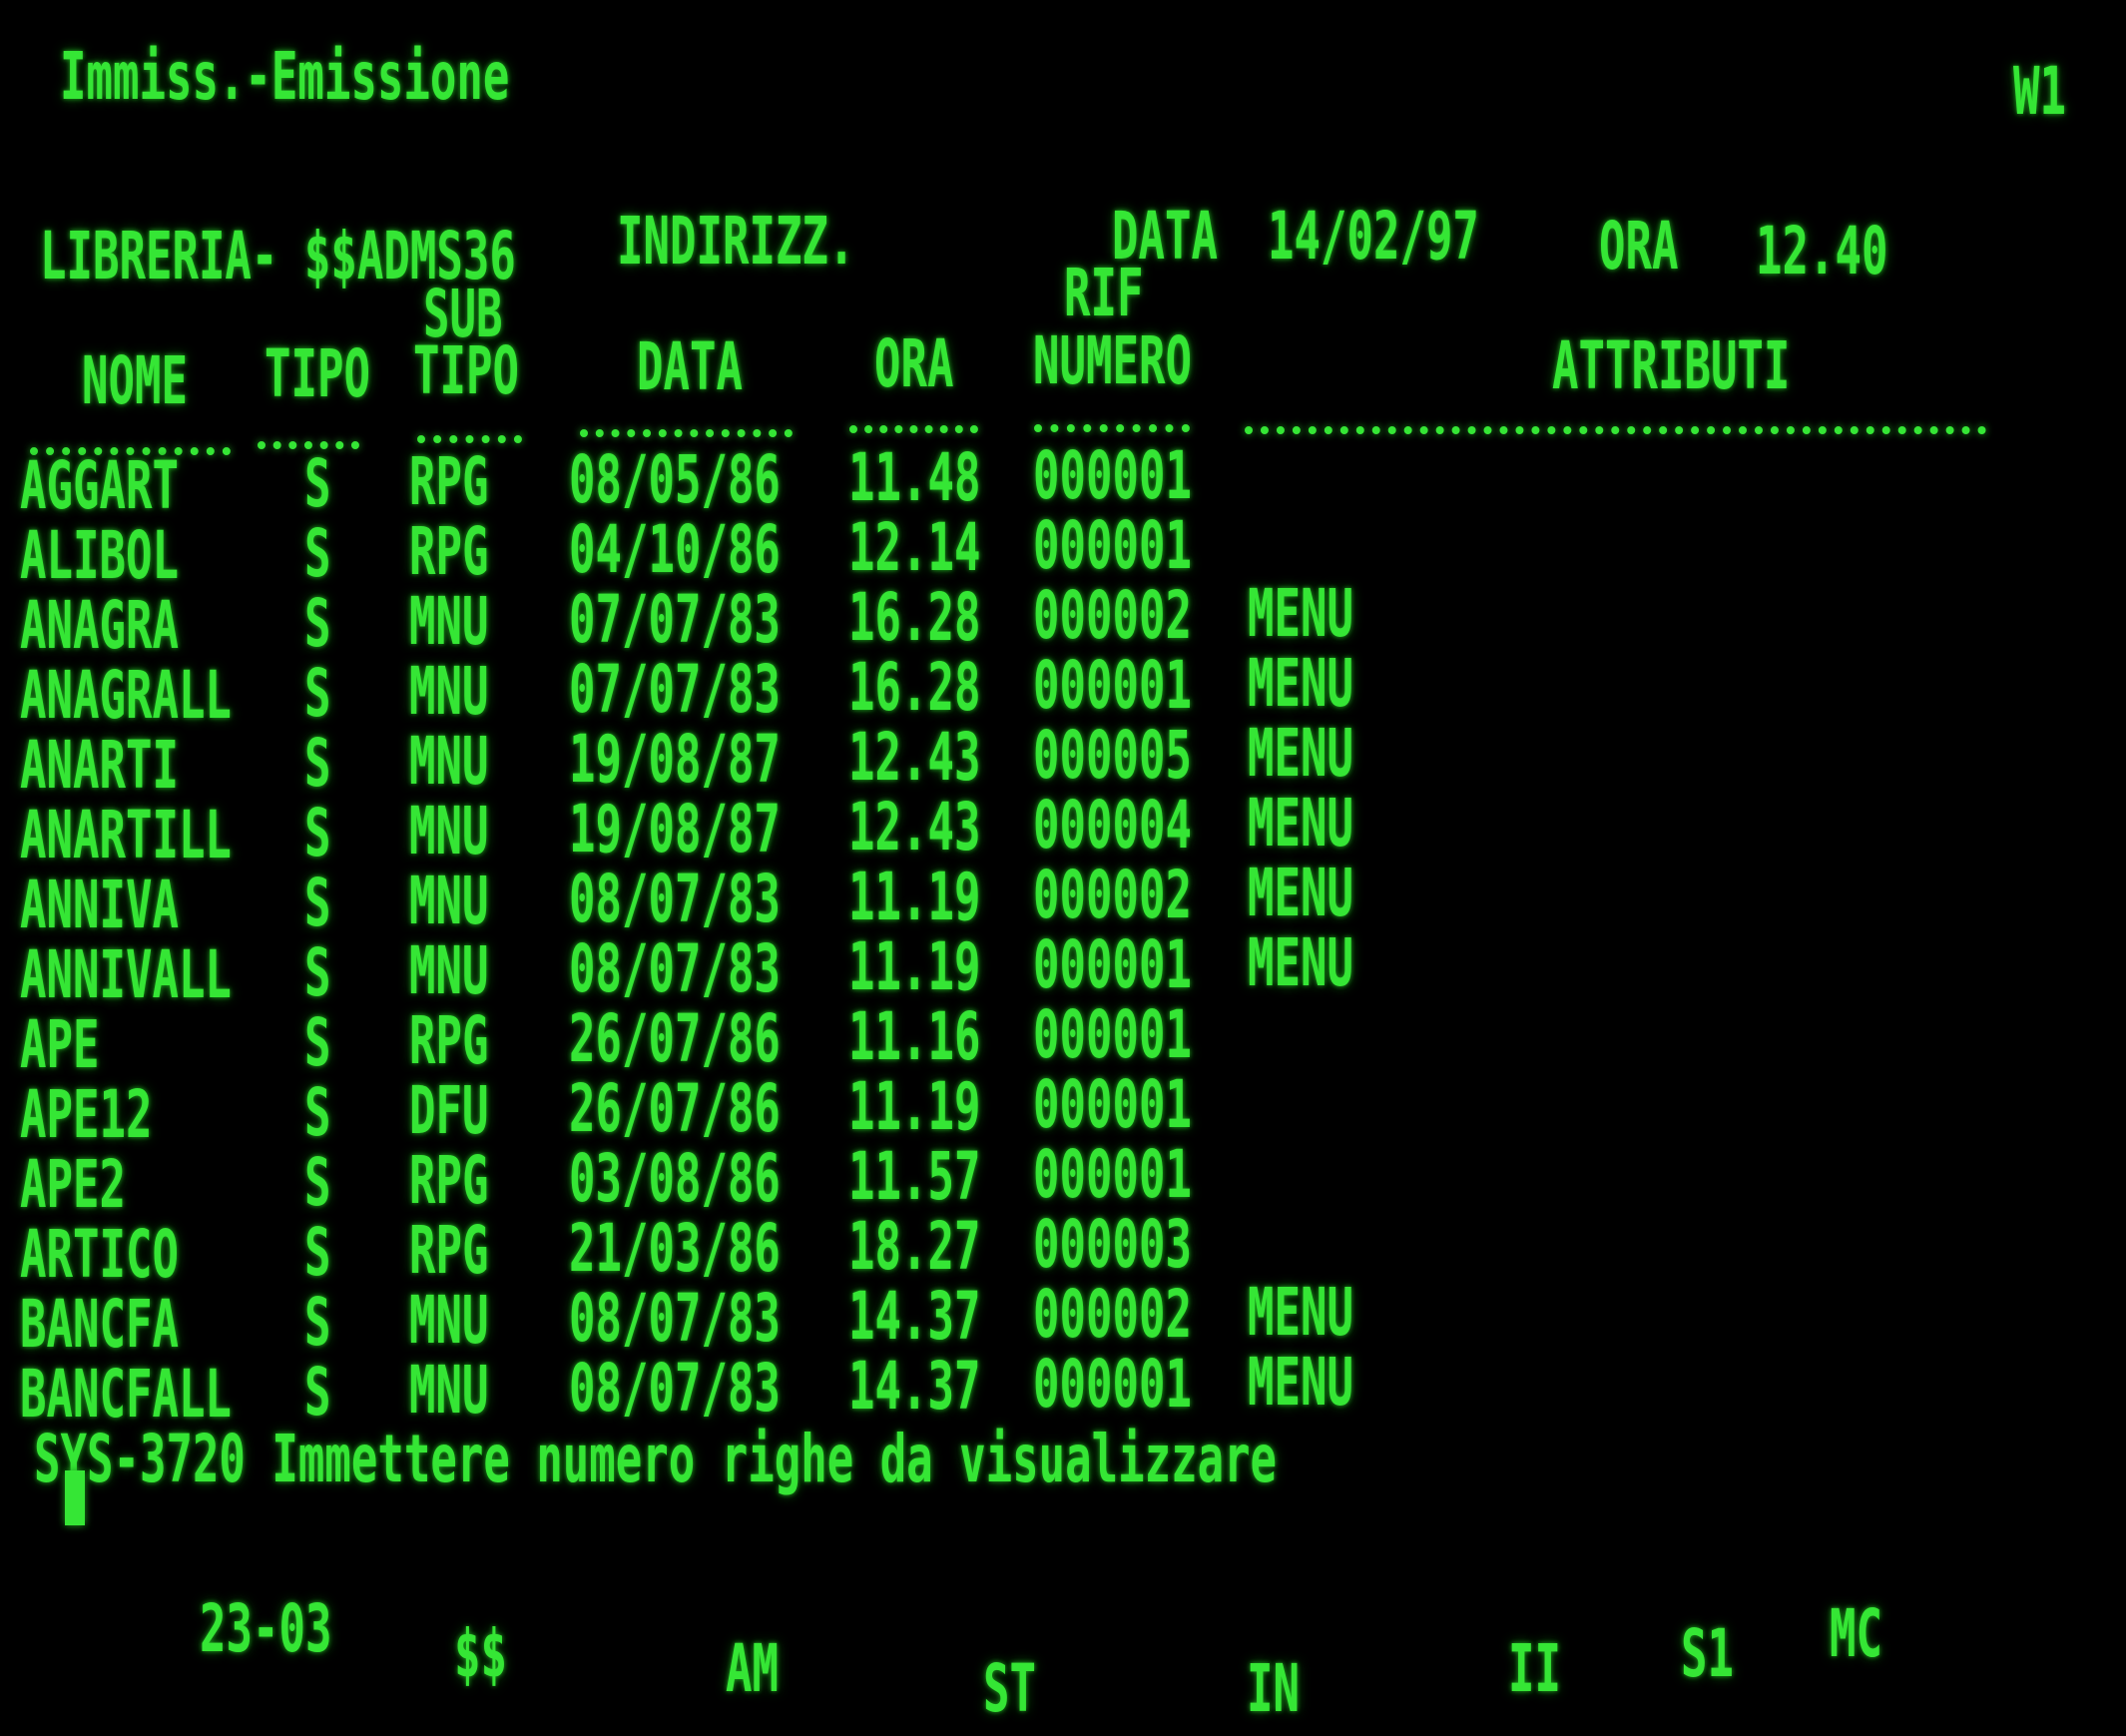  Describe the element at coordinates (752, 1669) in the screenshot. I see `status-indicator: AM` at that location.